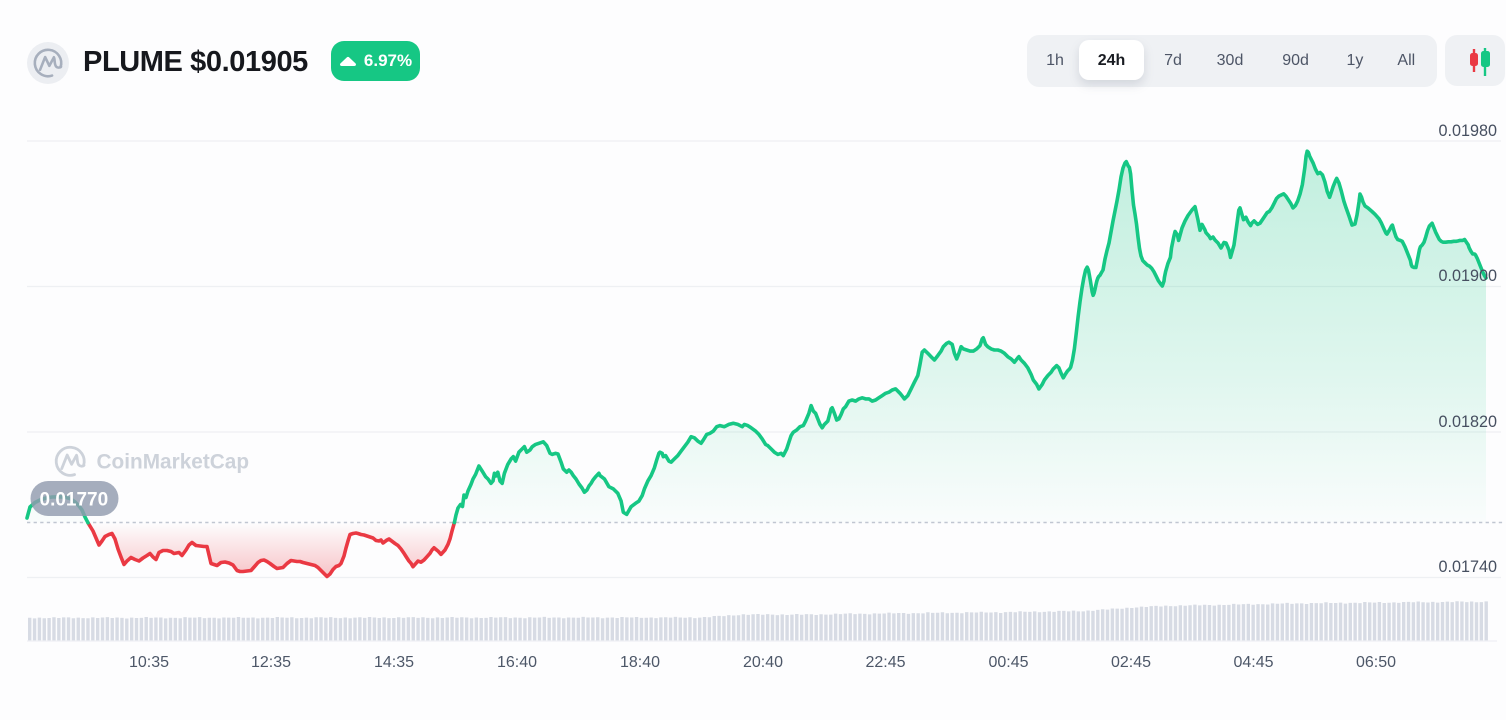  What do you see at coordinates (173, 462) in the screenshot?
I see `svg-text: CoinMarketCap` at bounding box center [173, 462].